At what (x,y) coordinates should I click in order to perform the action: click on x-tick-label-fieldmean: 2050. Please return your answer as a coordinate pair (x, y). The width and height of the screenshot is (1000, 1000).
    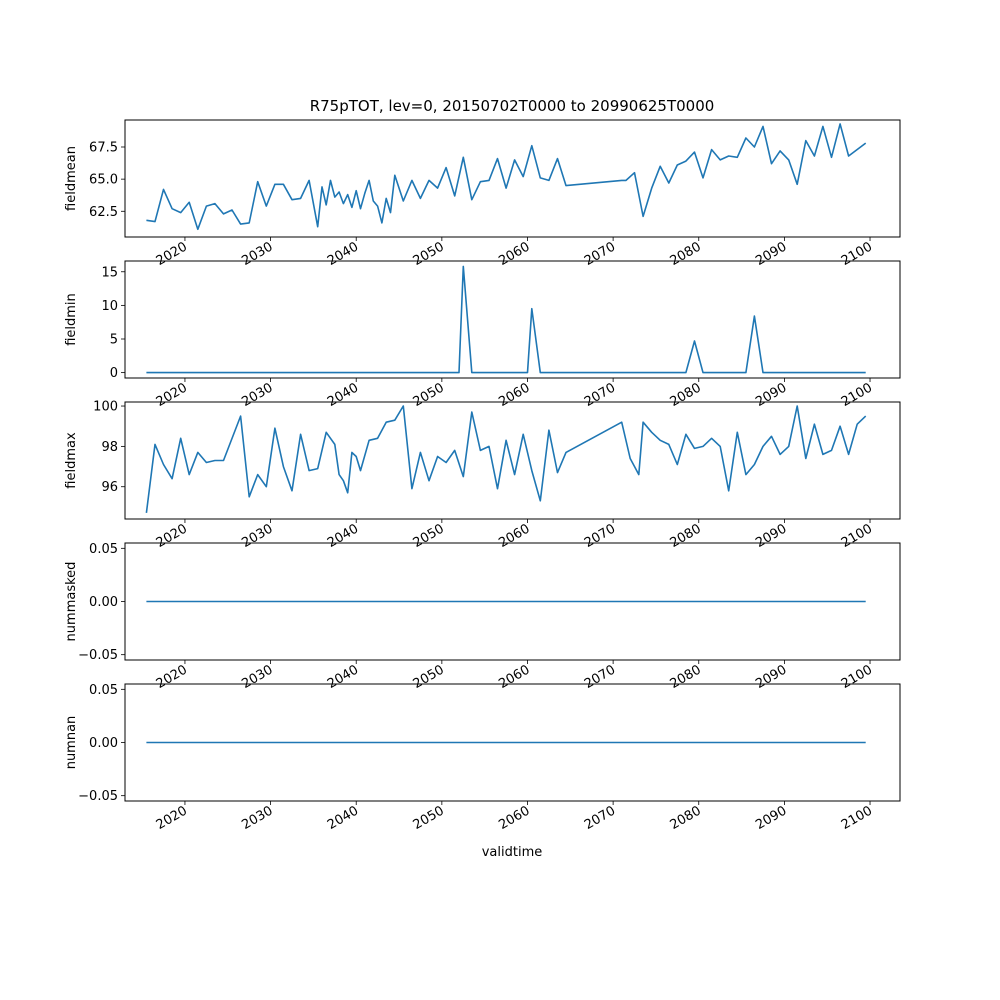
    Looking at the image, I should click on (429, 254).